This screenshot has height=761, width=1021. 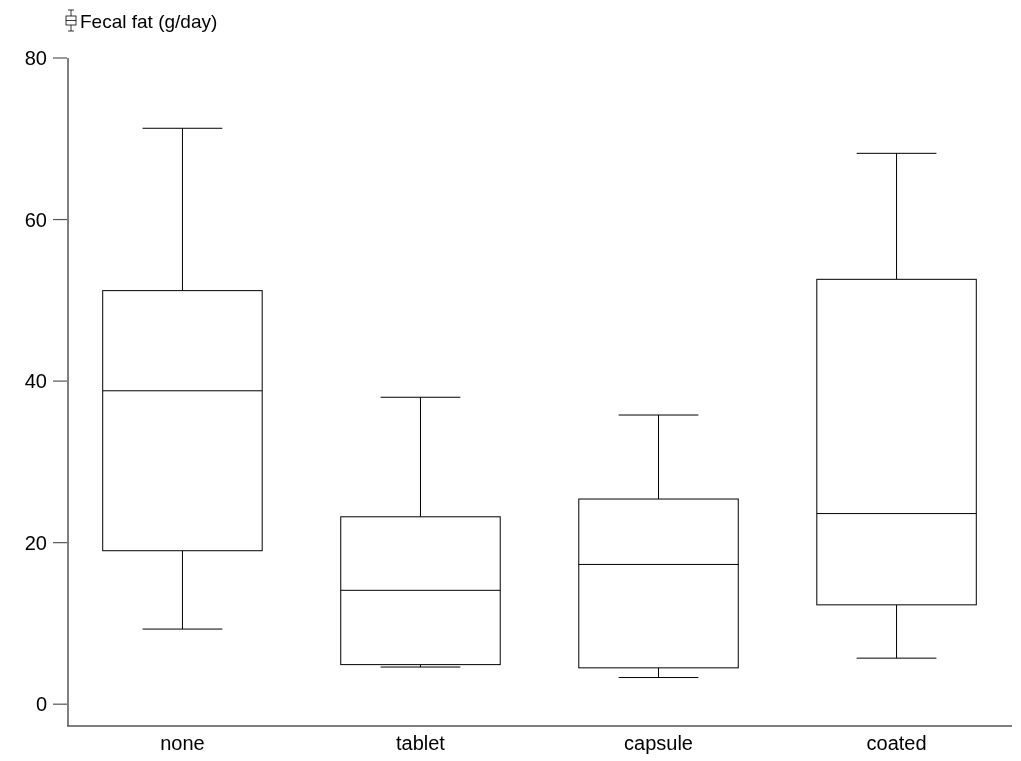 I want to click on y-axis-title: Fecal fat (g/day), so click(x=149, y=21).